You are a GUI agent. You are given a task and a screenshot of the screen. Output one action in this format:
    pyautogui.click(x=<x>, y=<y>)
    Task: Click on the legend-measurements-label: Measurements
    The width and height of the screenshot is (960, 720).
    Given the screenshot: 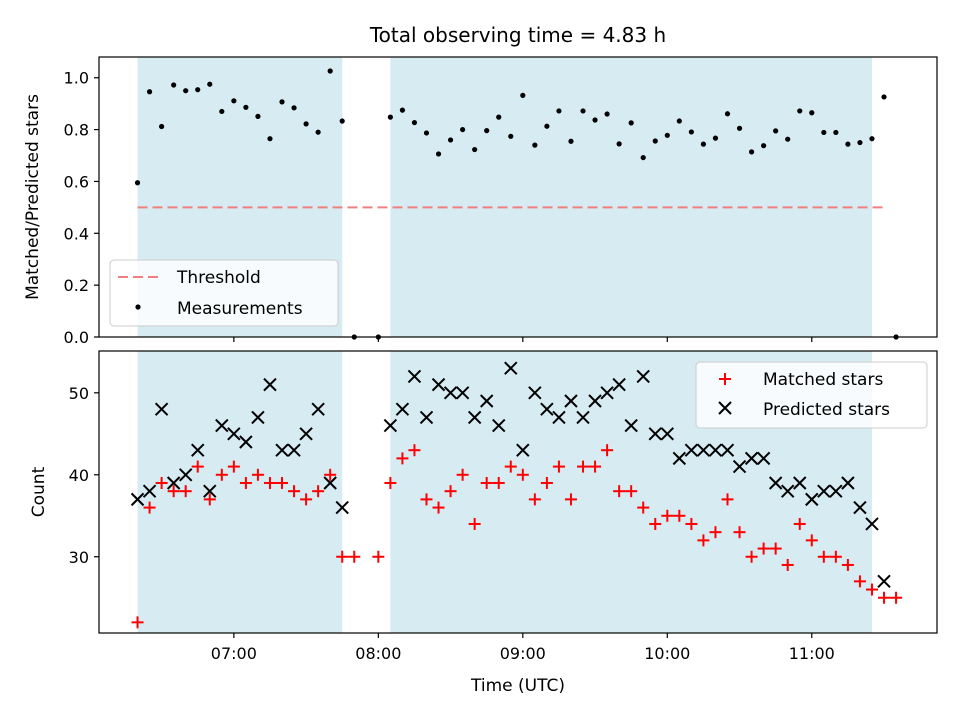 What is the action you would take?
    pyautogui.click(x=240, y=309)
    